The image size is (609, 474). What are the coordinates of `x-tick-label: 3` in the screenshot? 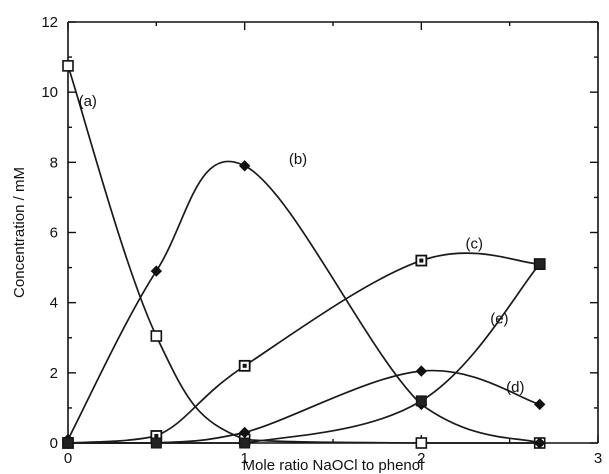 It's located at (598, 458).